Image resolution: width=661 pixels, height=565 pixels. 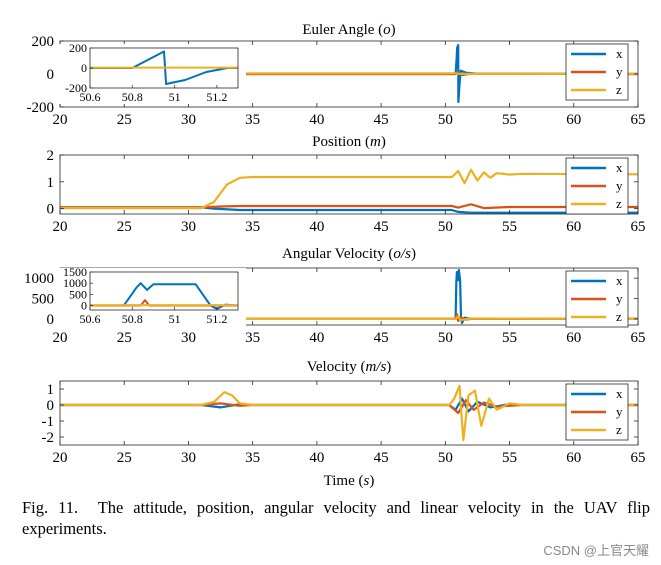 I want to click on inset-y-tick-label: -200, so click(x=76, y=88).